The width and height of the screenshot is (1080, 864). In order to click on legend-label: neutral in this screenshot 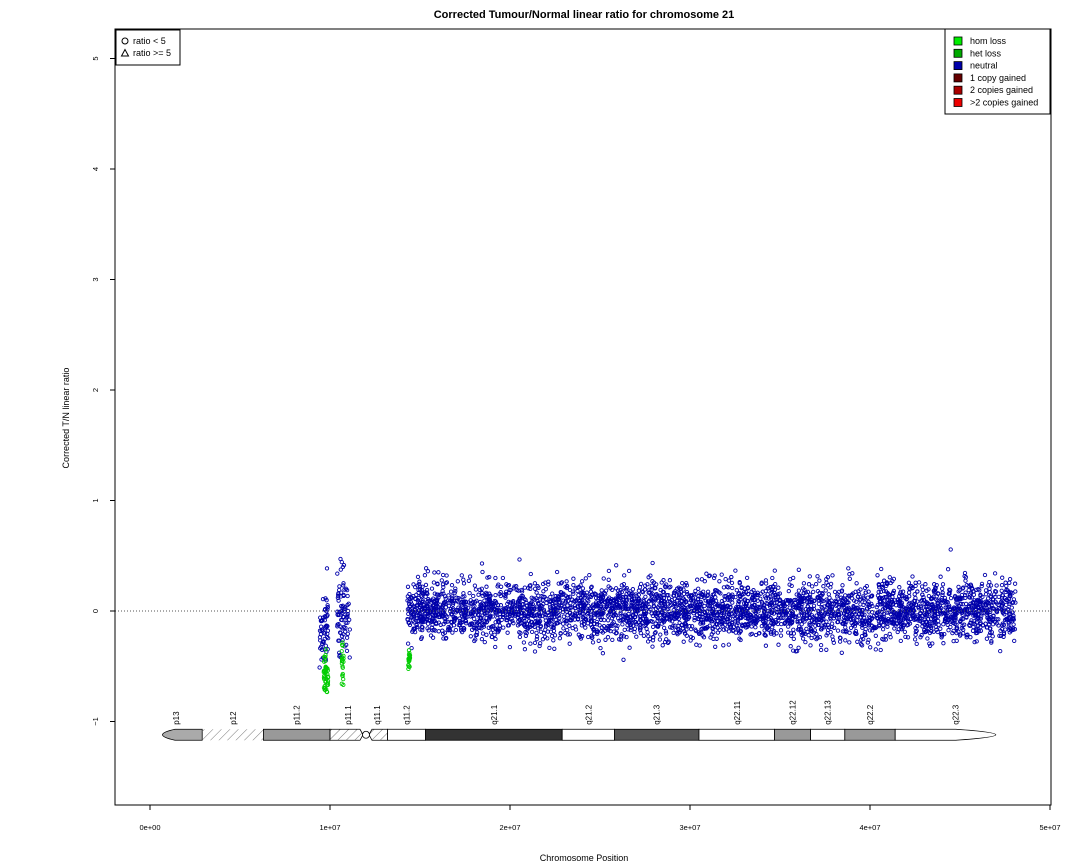, I will do `click(984, 66)`.